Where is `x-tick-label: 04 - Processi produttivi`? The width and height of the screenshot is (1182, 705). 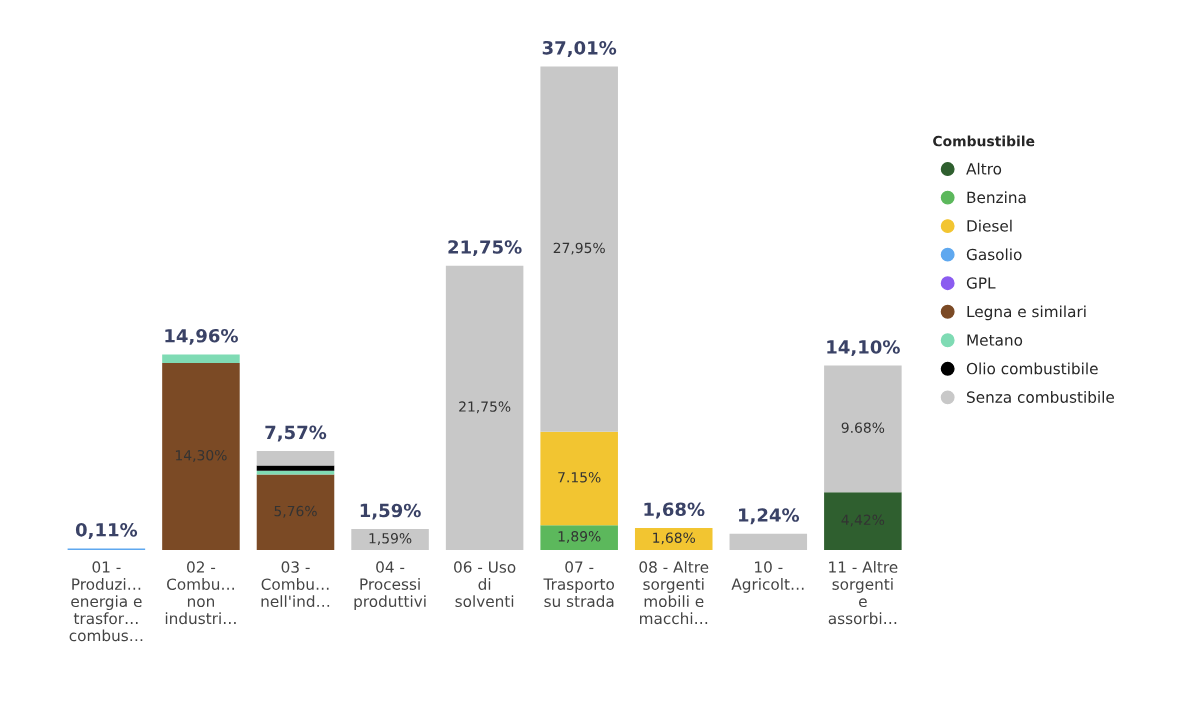 x-tick-label: 04 - Processi produttivi is located at coordinates (390, 586).